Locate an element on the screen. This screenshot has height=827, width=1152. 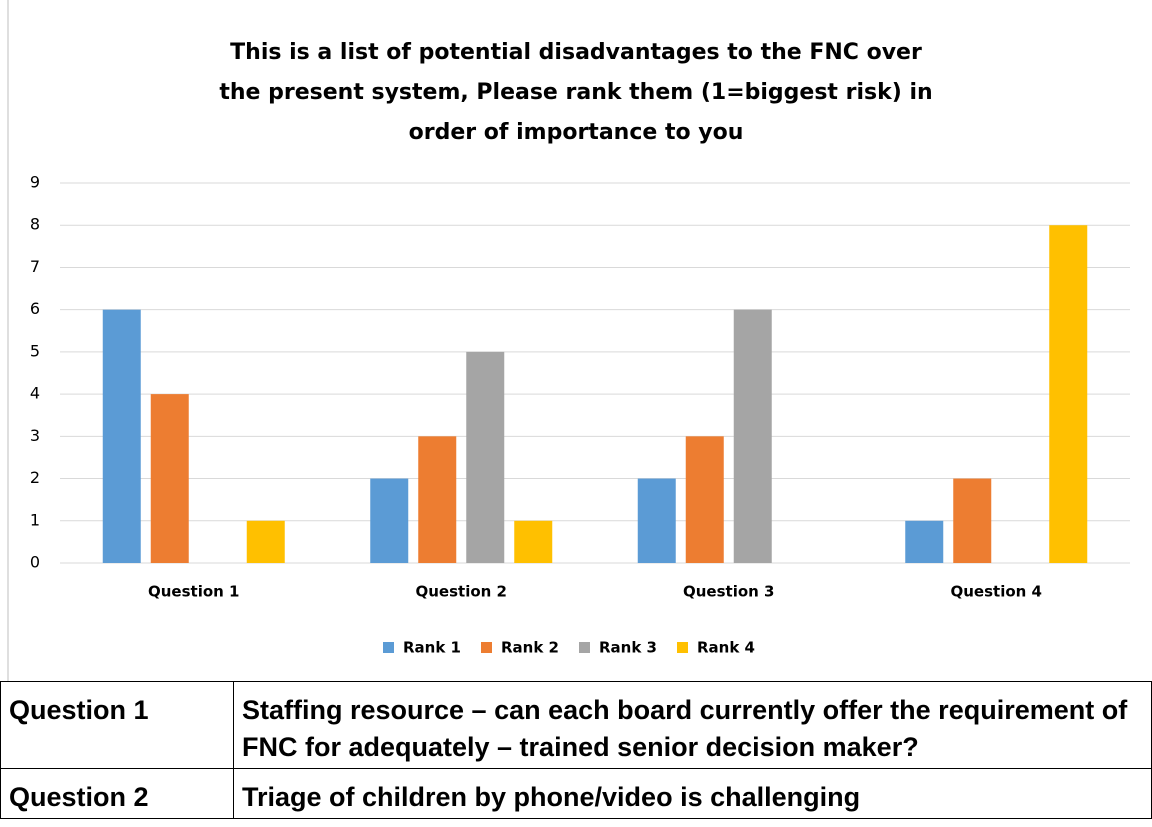
y-tick-label: 5 is located at coordinates (35, 350).